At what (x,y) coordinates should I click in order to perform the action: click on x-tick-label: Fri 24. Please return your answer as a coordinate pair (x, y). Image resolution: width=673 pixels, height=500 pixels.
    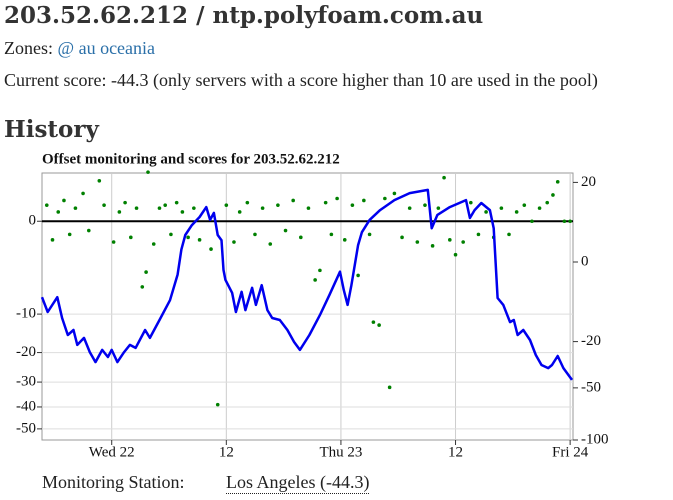
    Looking at the image, I should click on (570, 452).